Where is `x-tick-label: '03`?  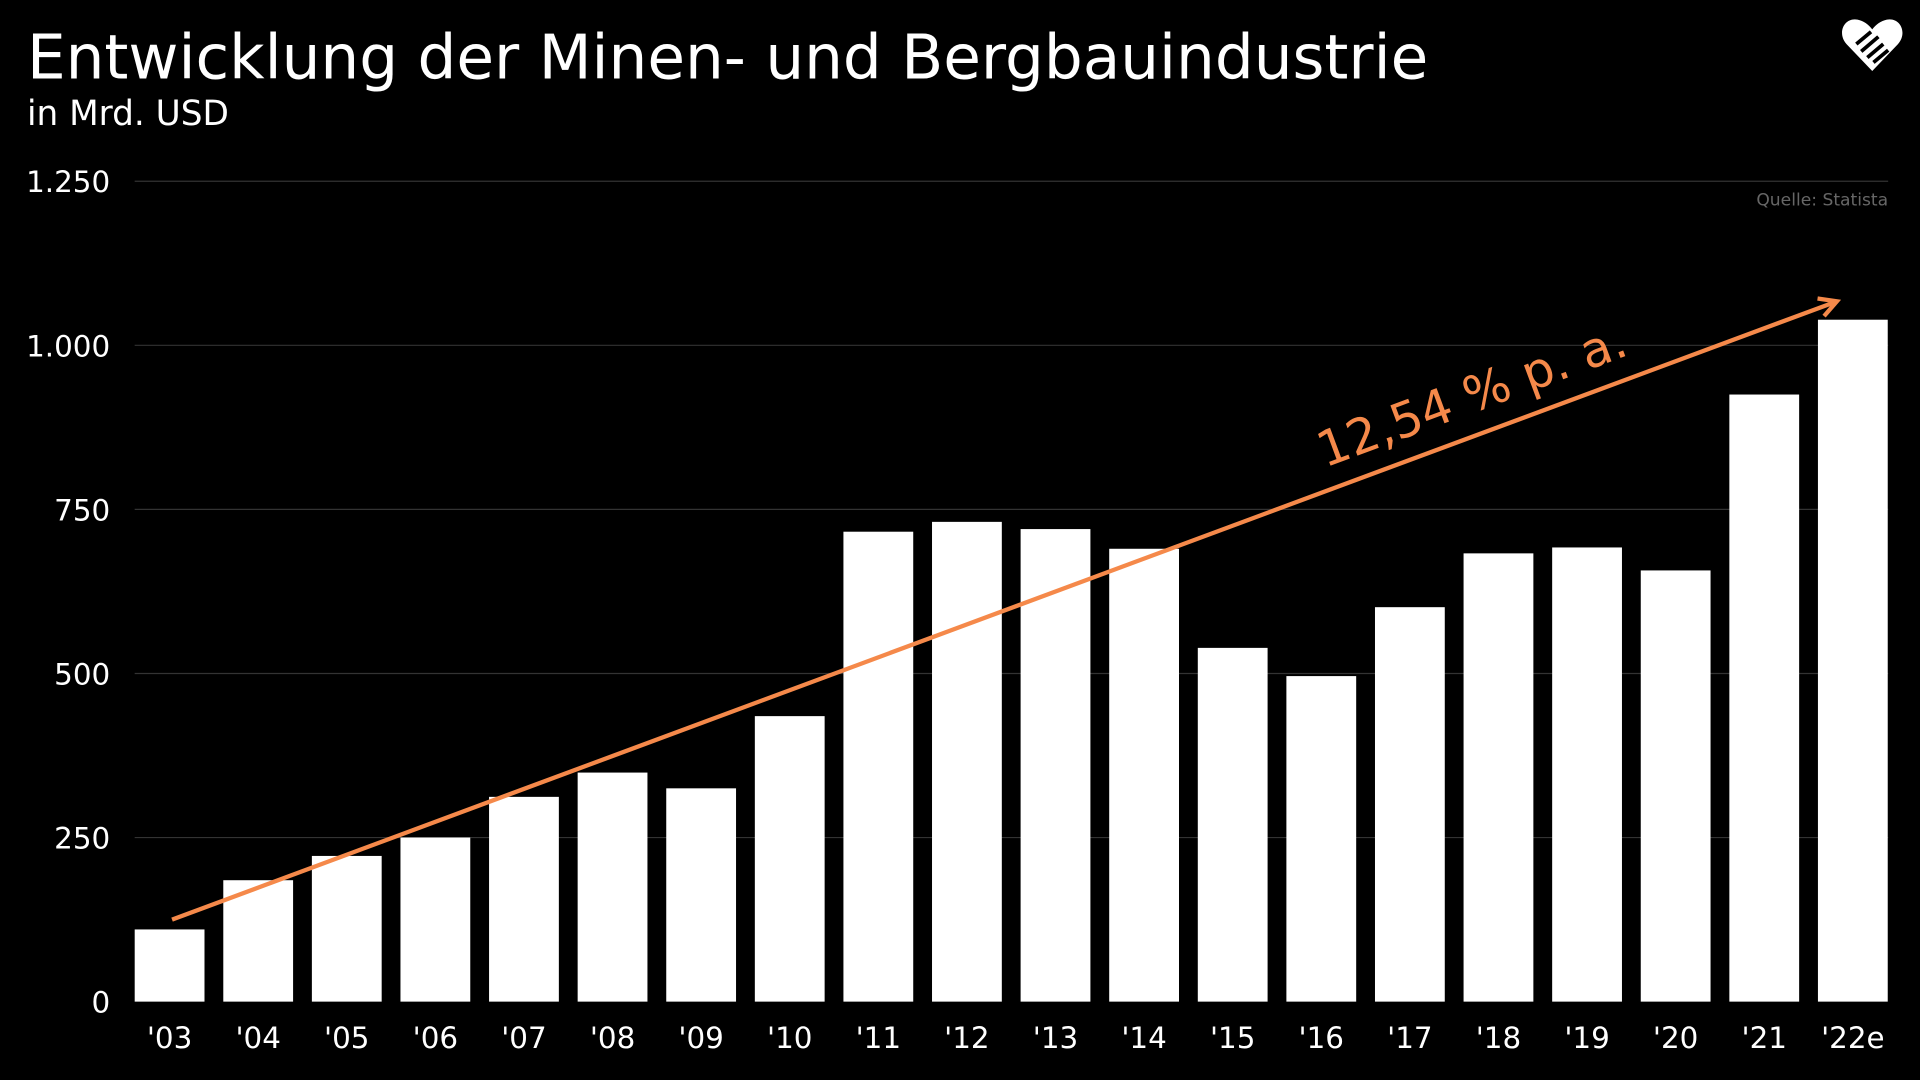 x-tick-label: '03 is located at coordinates (169, 1038).